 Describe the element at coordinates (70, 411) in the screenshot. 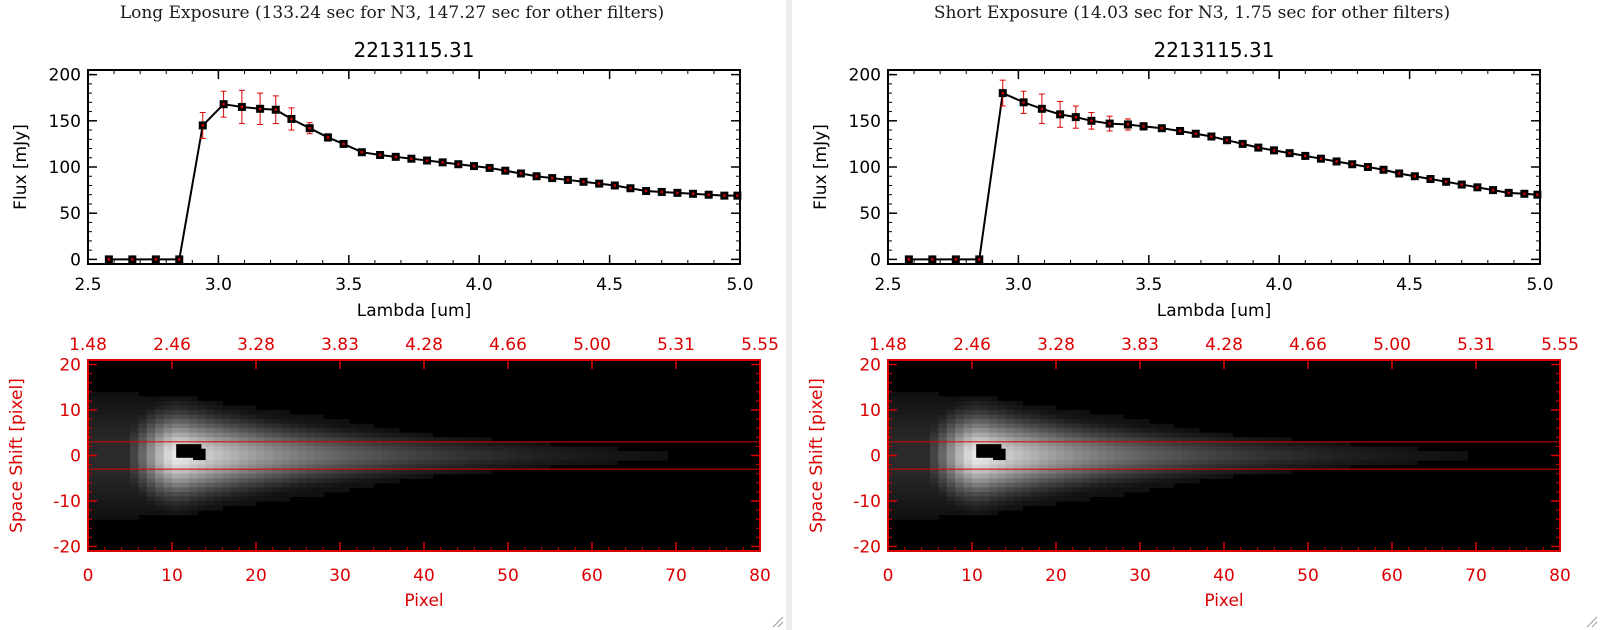

I see `y-tick-label: 10` at that location.